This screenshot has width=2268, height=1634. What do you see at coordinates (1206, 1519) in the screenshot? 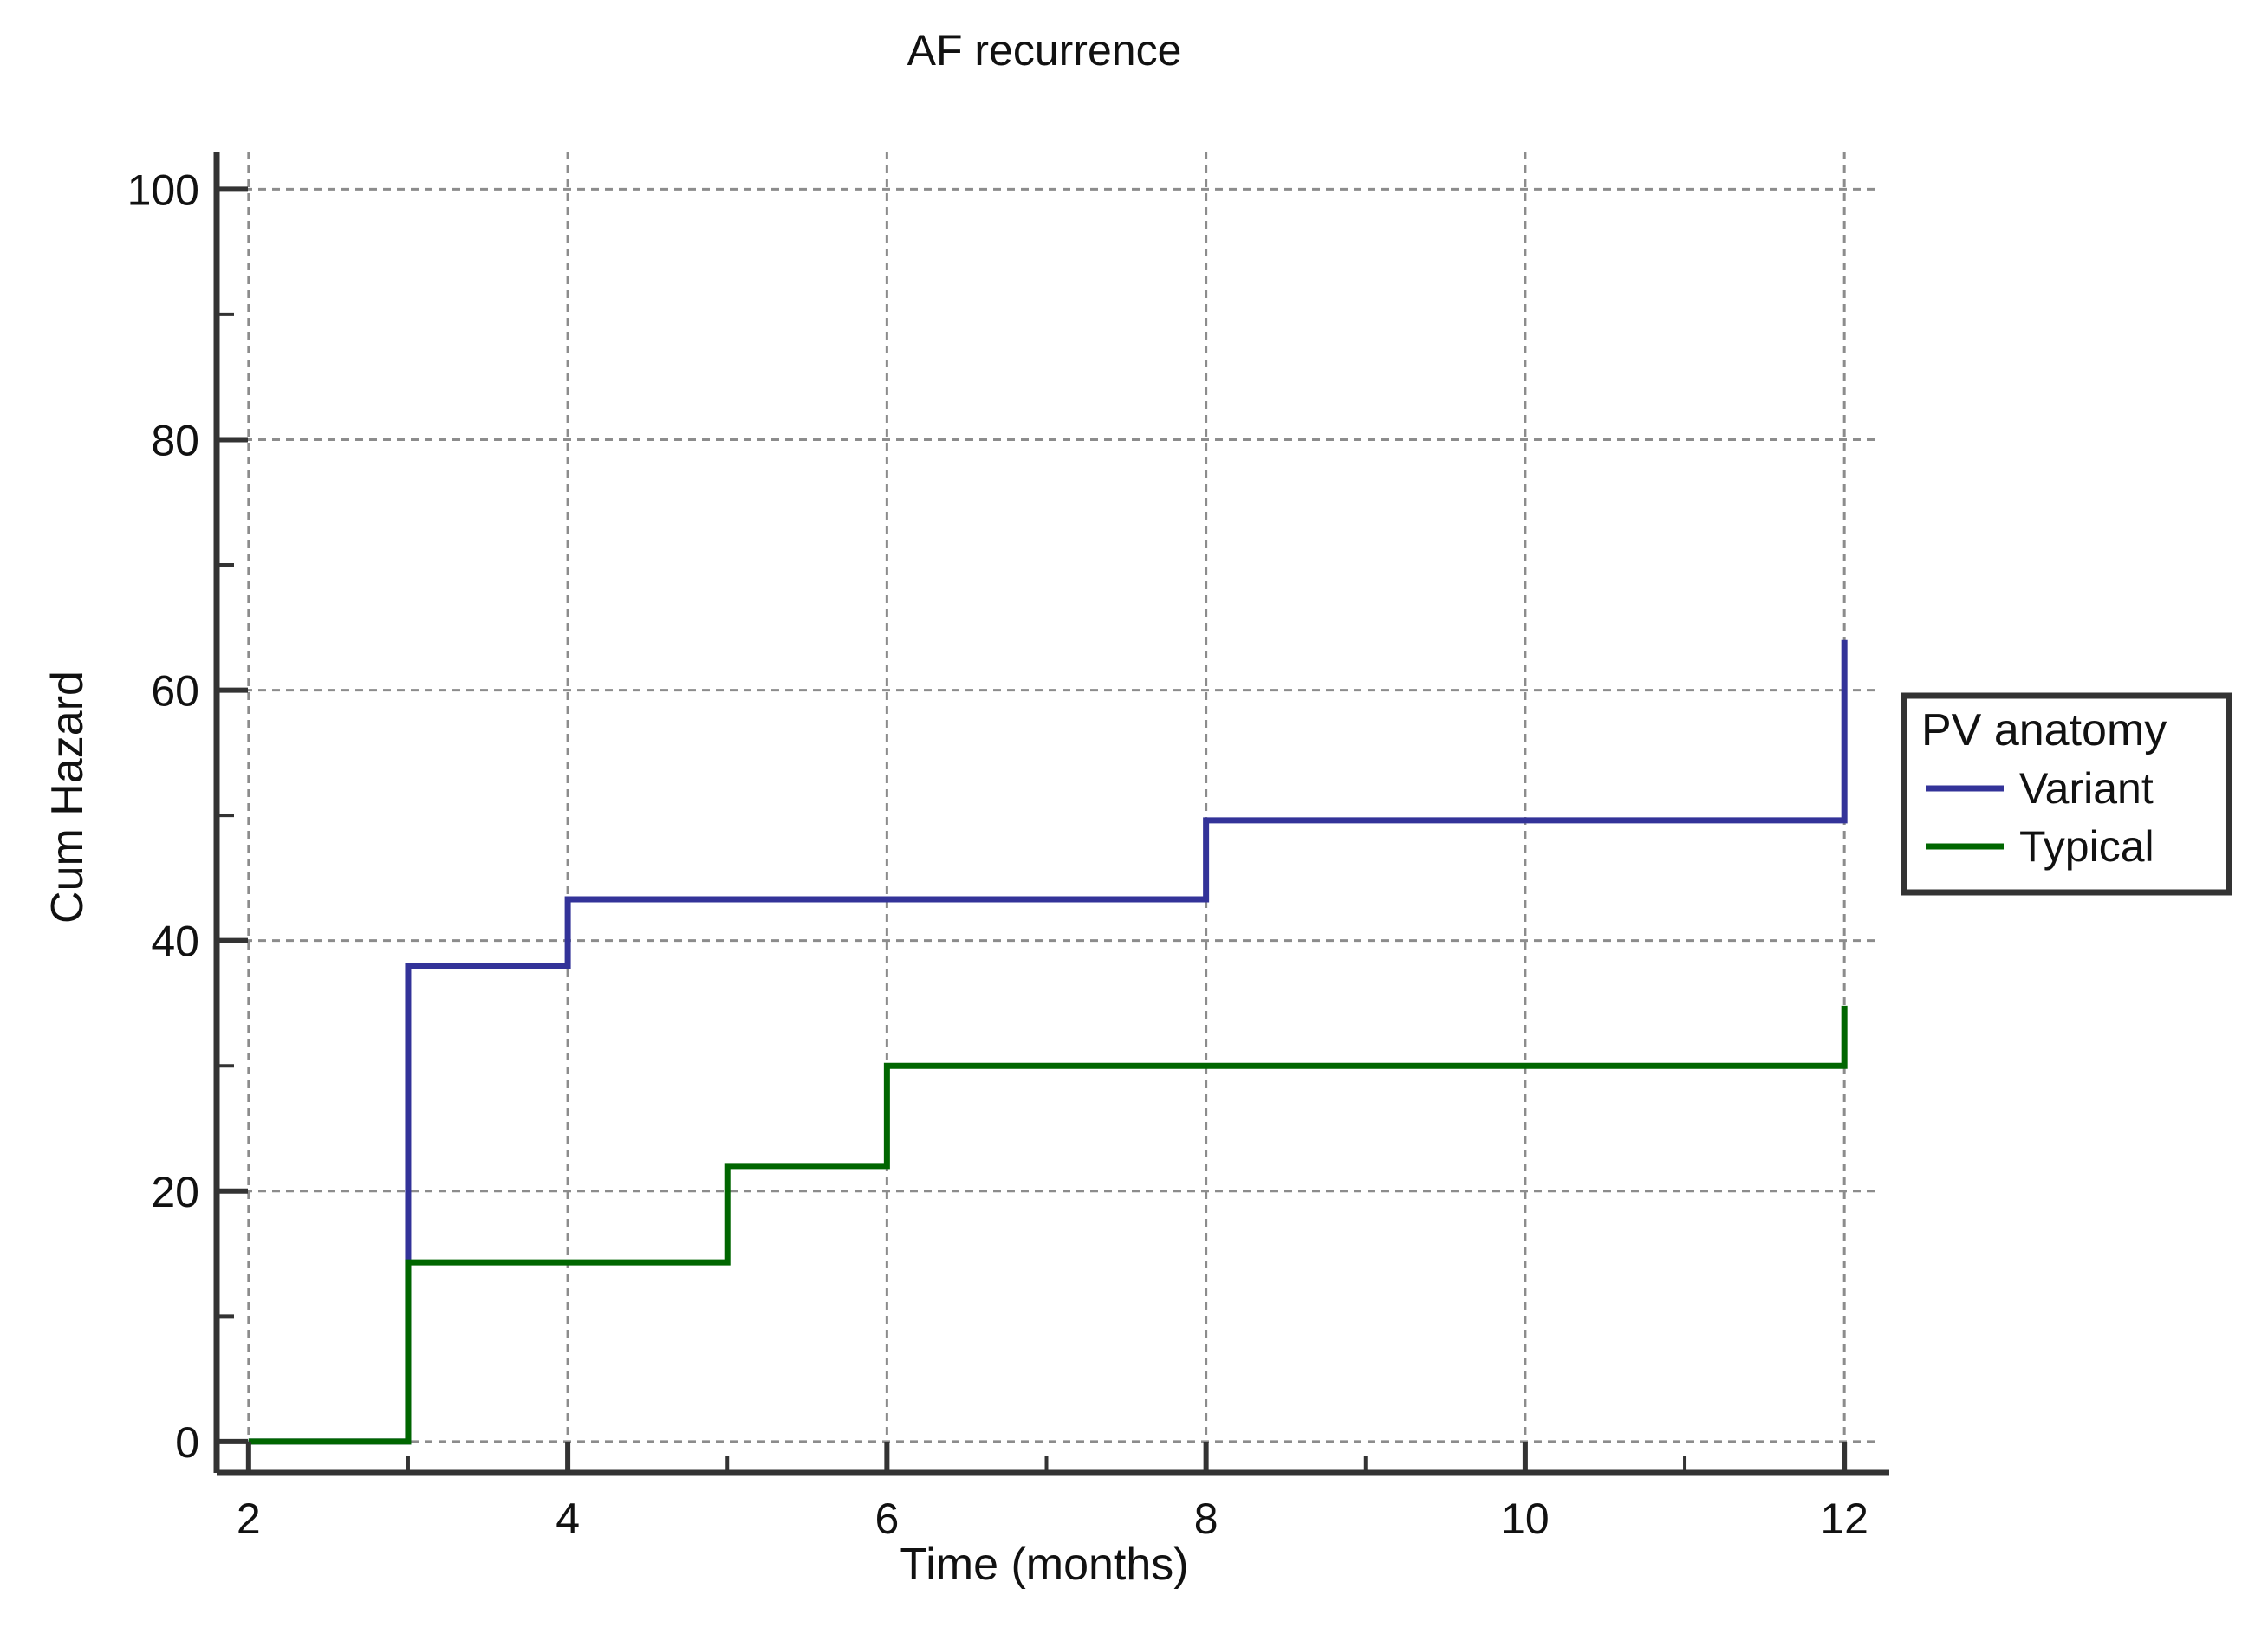
I see `x-tick-label: 8` at bounding box center [1206, 1519].